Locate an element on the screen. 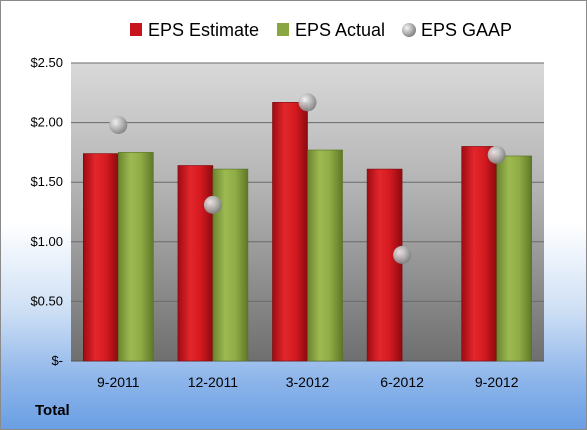  y-tick-label: $2.00 is located at coordinates (46, 122).